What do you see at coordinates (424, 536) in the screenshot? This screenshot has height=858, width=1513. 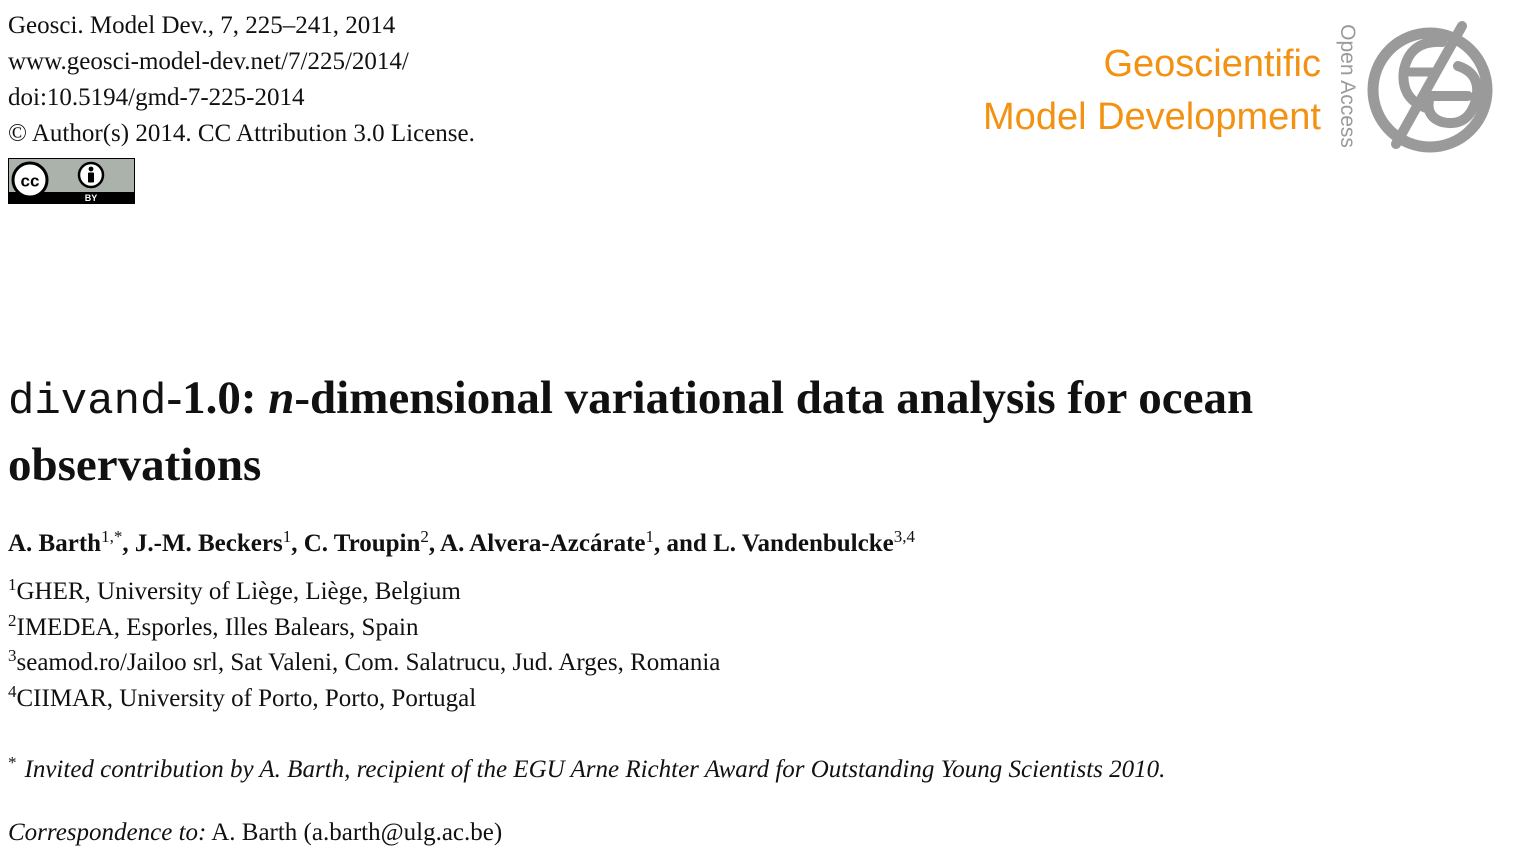 I see `author-affil-sup: 2` at bounding box center [424, 536].